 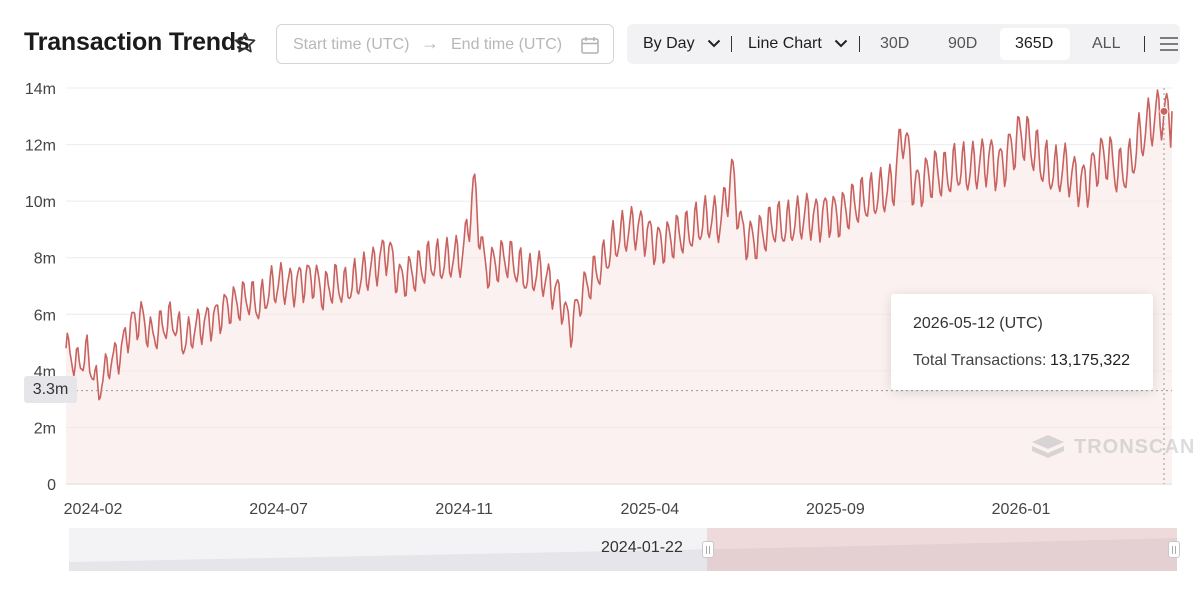 What do you see at coordinates (835, 509) in the screenshot?
I see `x-tick-label: 2025-09` at bounding box center [835, 509].